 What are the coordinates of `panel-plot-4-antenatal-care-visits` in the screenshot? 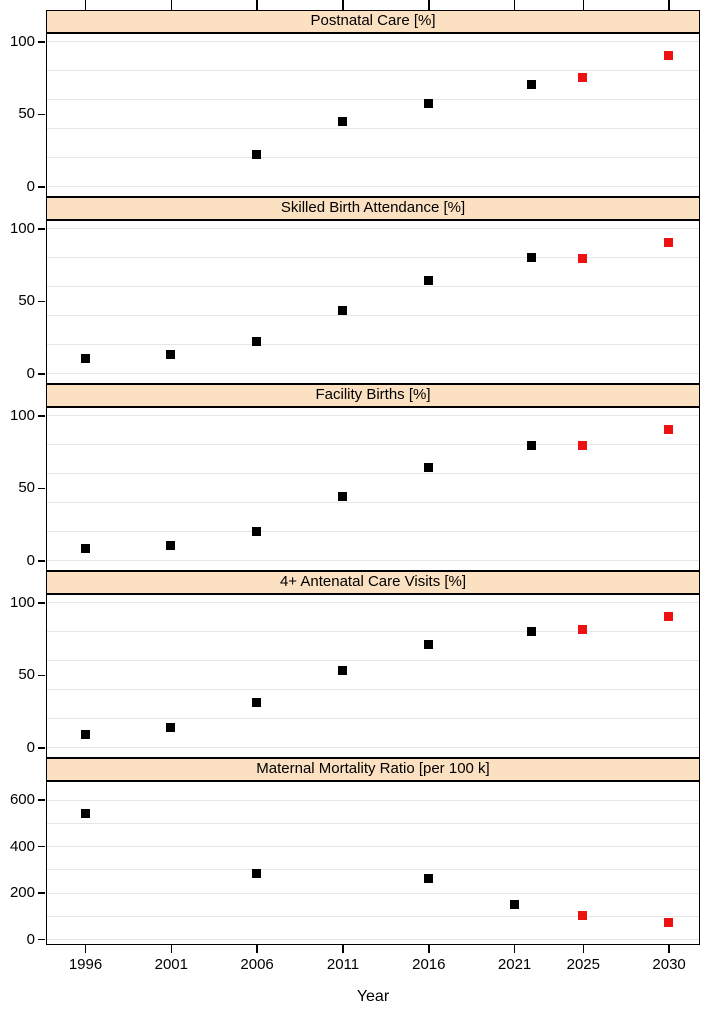 It's located at (373, 676).